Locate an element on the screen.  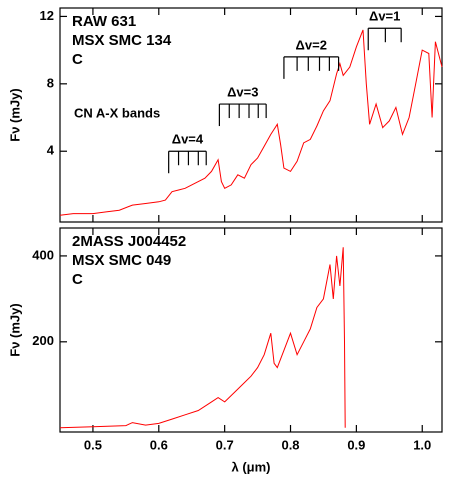
object-label: MSX SMC 049 is located at coordinates (121, 260).